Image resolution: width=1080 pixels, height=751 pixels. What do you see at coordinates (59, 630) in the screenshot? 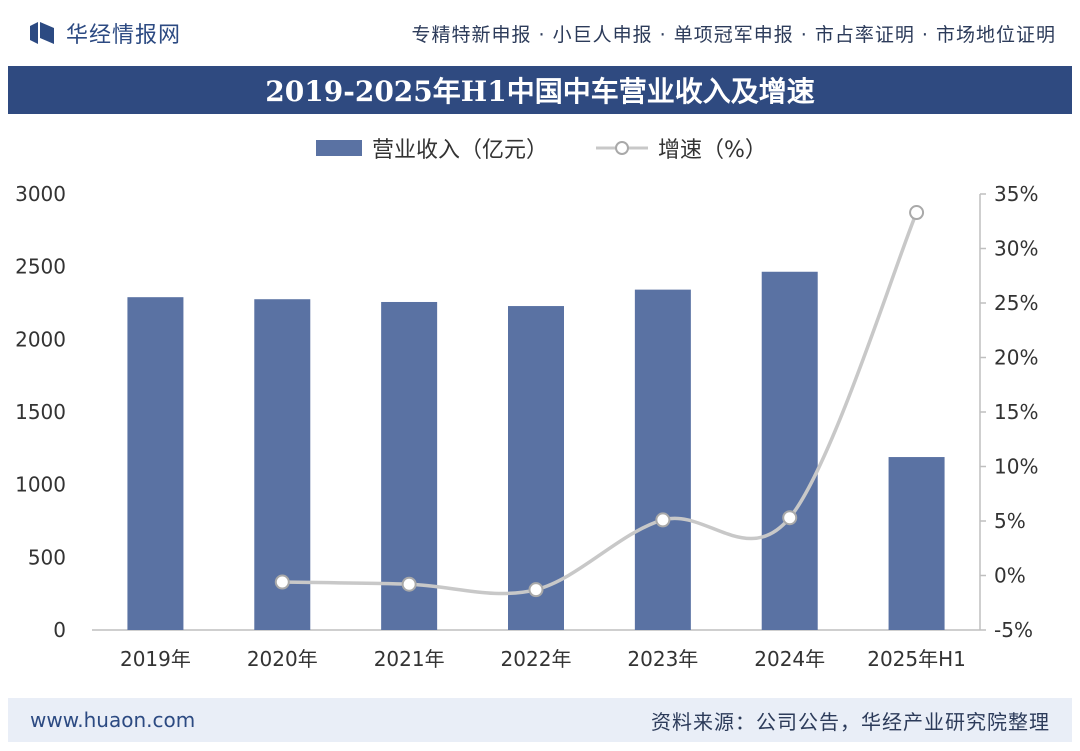
I see `y-left-tick-label: 0` at bounding box center [59, 630].